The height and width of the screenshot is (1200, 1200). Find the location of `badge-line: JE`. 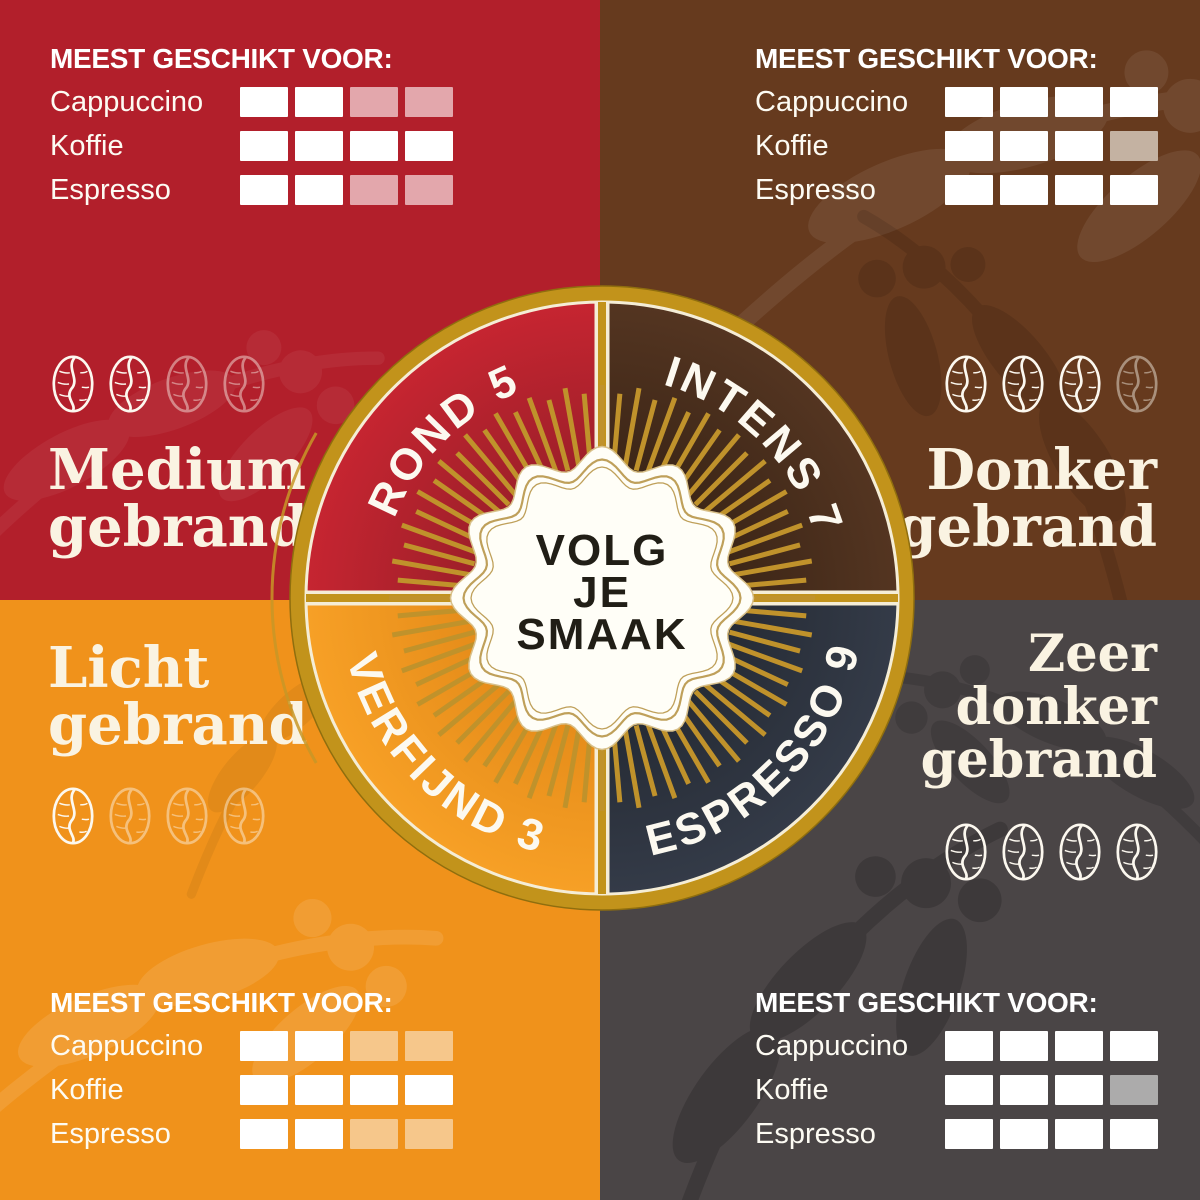

badge-line: JE is located at coordinates (602, 592).